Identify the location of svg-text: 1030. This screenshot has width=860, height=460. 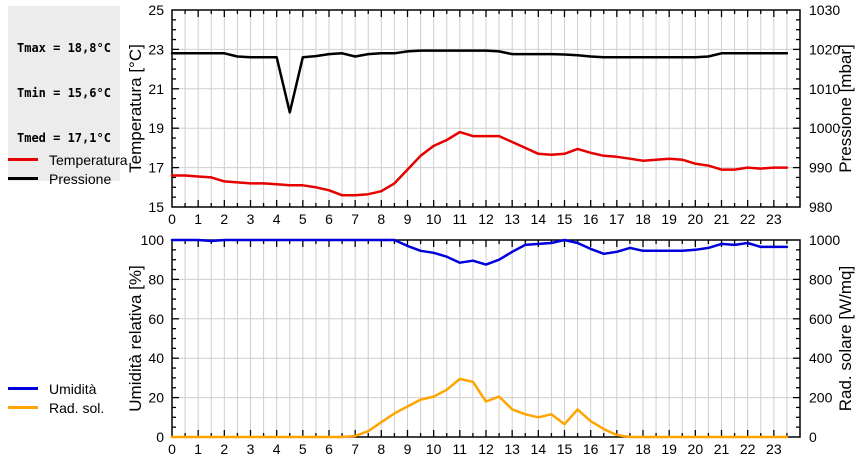
(824, 10).